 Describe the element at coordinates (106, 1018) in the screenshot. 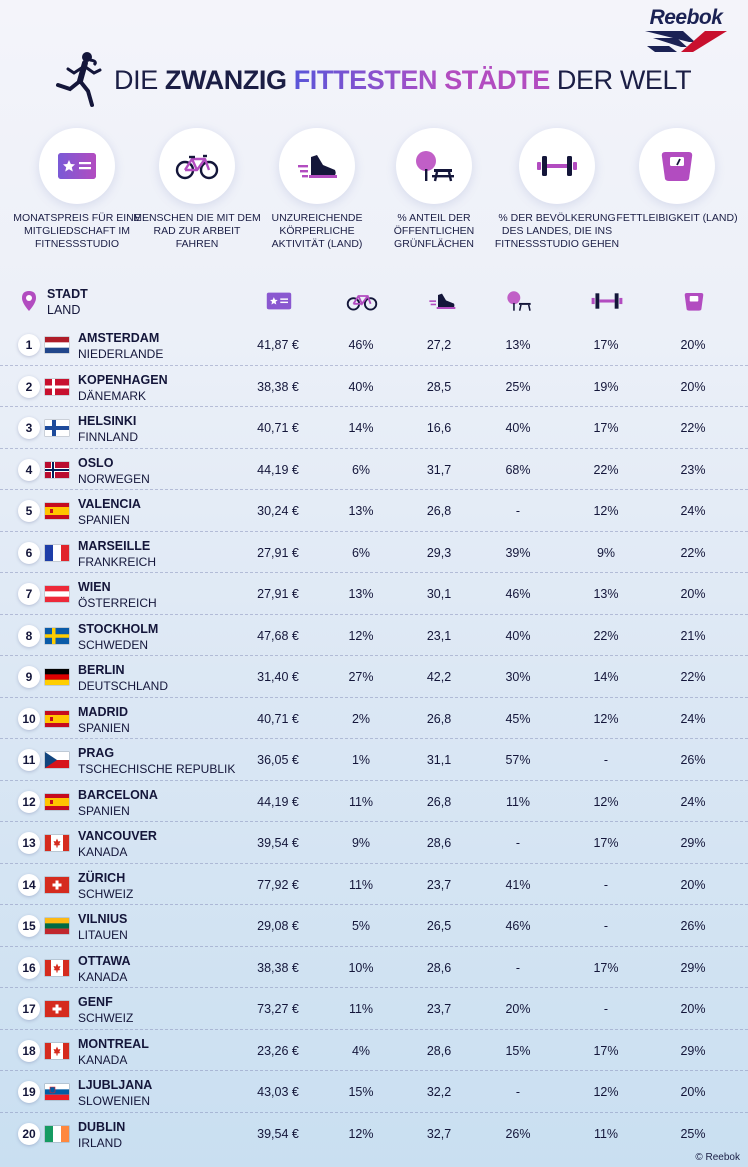

I see `country-name: SCHWEIZ` at that location.